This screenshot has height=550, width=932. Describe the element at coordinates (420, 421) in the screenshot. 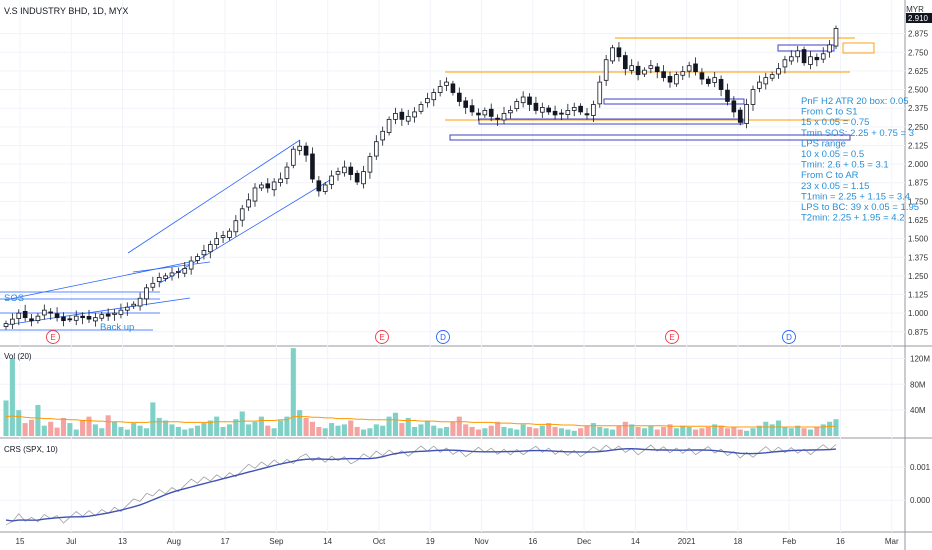

I see `volume-ma-line` at that location.